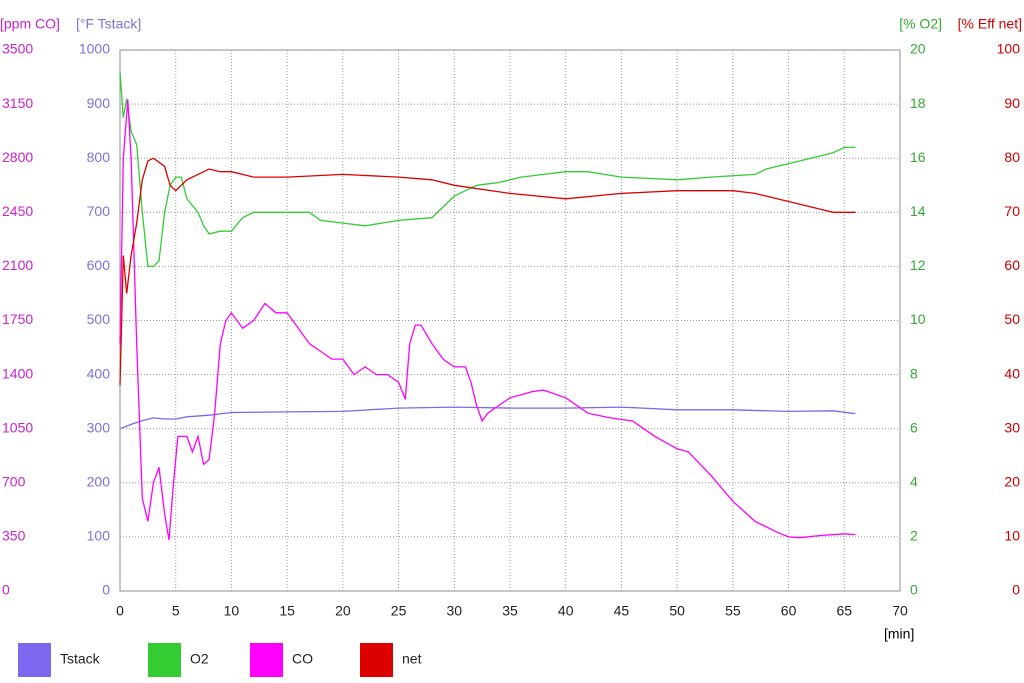 This screenshot has height=683, width=1024. Describe the element at coordinates (99, 157) in the screenshot. I see `y-tick-label: 800` at that location.